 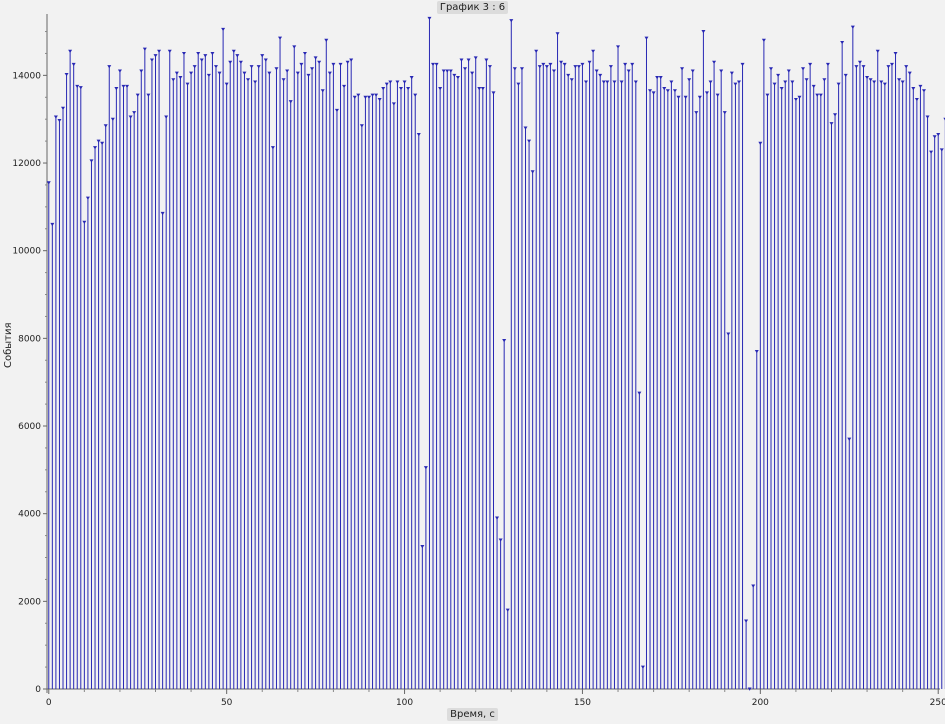 I want to click on y-tick-label: 2000, so click(x=29, y=602).